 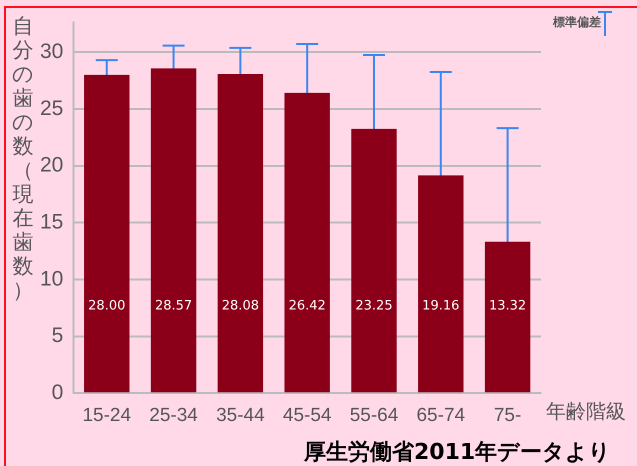 I want to click on data-label: 26.42, so click(x=307, y=306).